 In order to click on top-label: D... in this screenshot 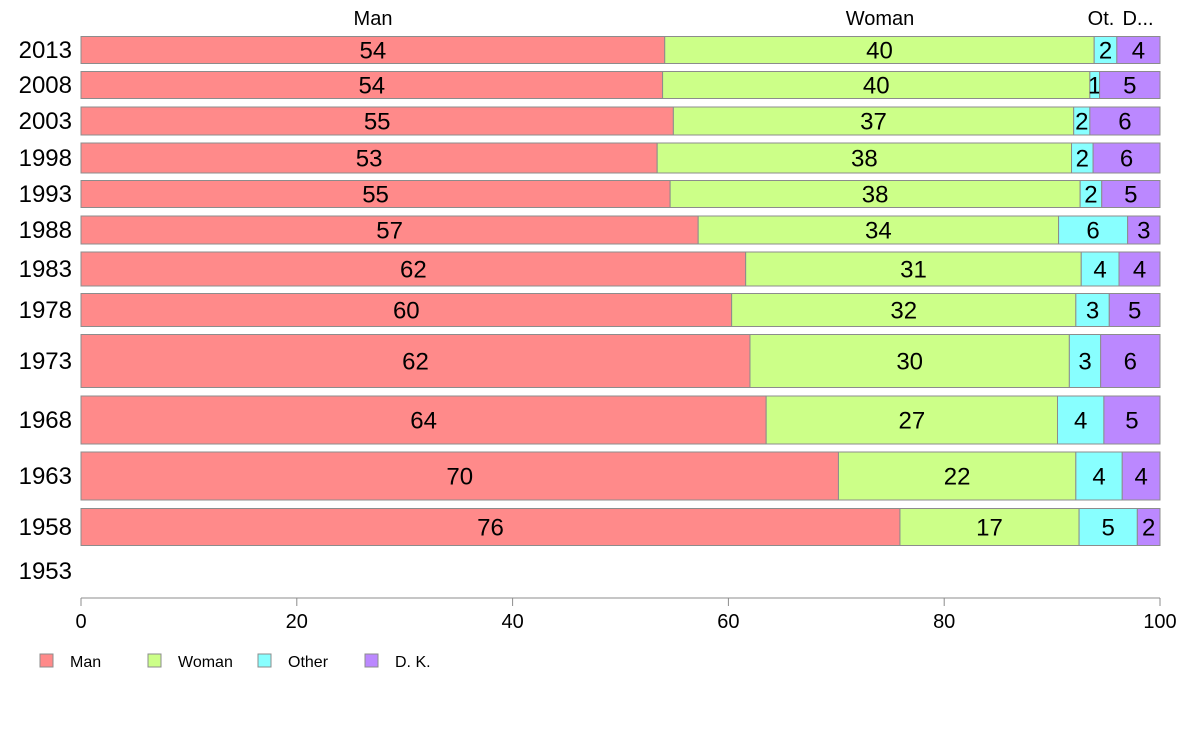, I will do `click(1137, 19)`.